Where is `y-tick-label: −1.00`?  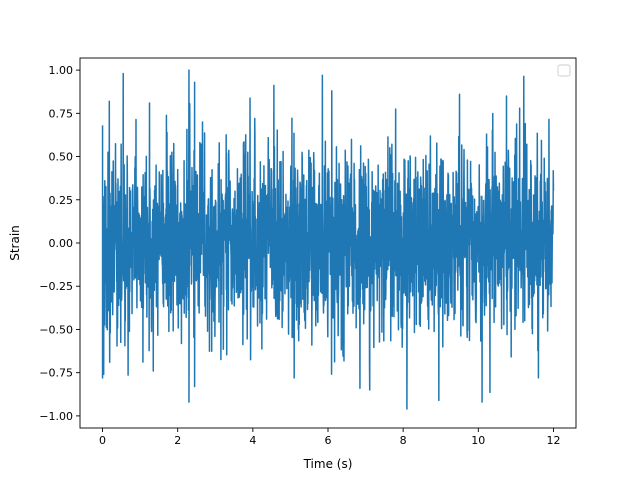
y-tick-label: −1.00 is located at coordinates (56, 416).